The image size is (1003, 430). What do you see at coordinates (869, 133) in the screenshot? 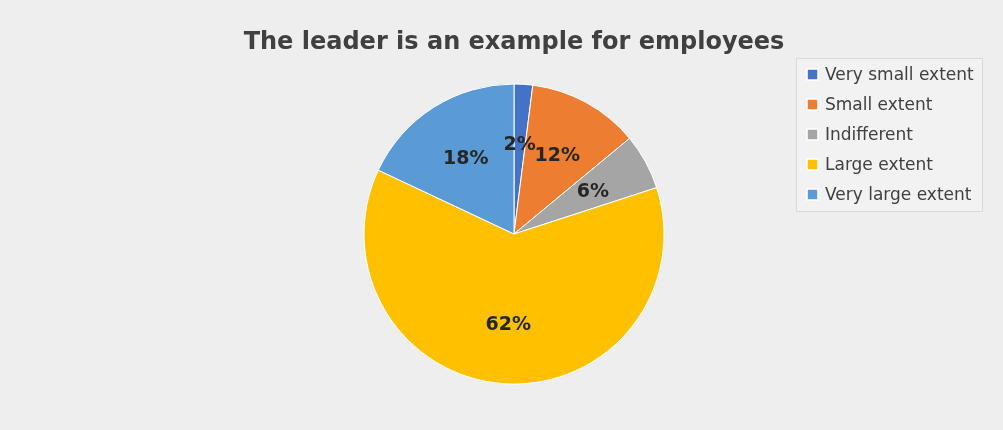
I see `legend-label: Indifferent` at bounding box center [869, 133].